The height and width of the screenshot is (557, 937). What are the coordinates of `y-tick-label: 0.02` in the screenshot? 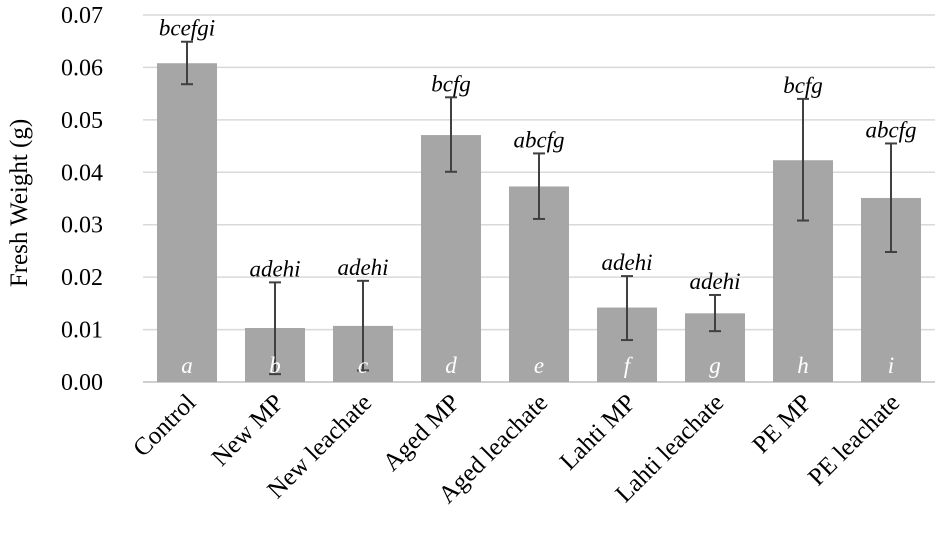 It's located at (82, 278).